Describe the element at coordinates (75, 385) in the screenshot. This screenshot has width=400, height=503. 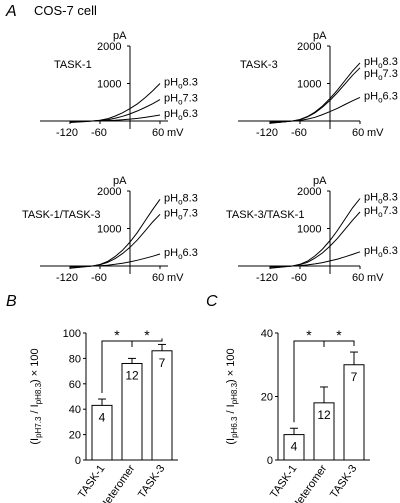
I see `y-tick-label: 60` at that location.